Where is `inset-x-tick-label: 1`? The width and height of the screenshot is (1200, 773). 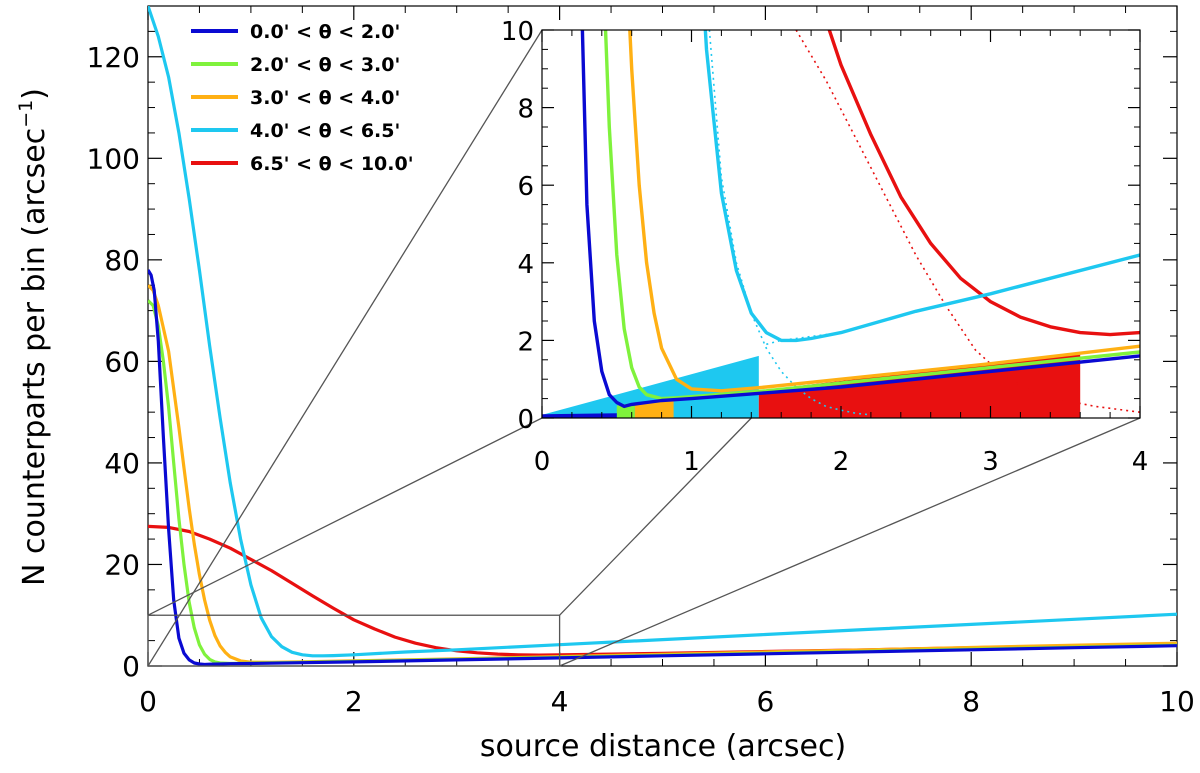 inset-x-tick-label: 1 is located at coordinates (691, 462).